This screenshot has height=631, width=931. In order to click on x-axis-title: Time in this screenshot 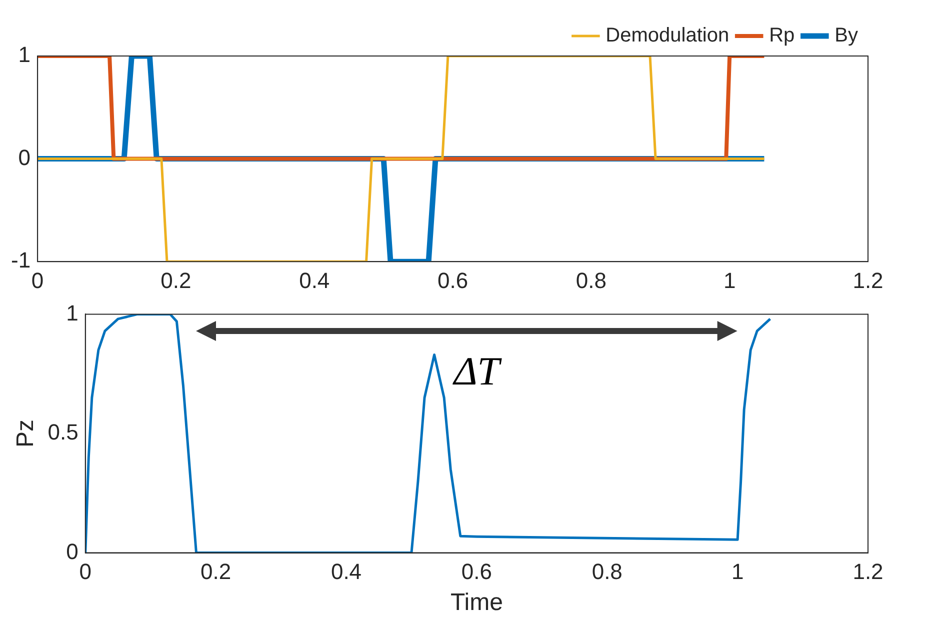, I will do `click(476, 602)`.